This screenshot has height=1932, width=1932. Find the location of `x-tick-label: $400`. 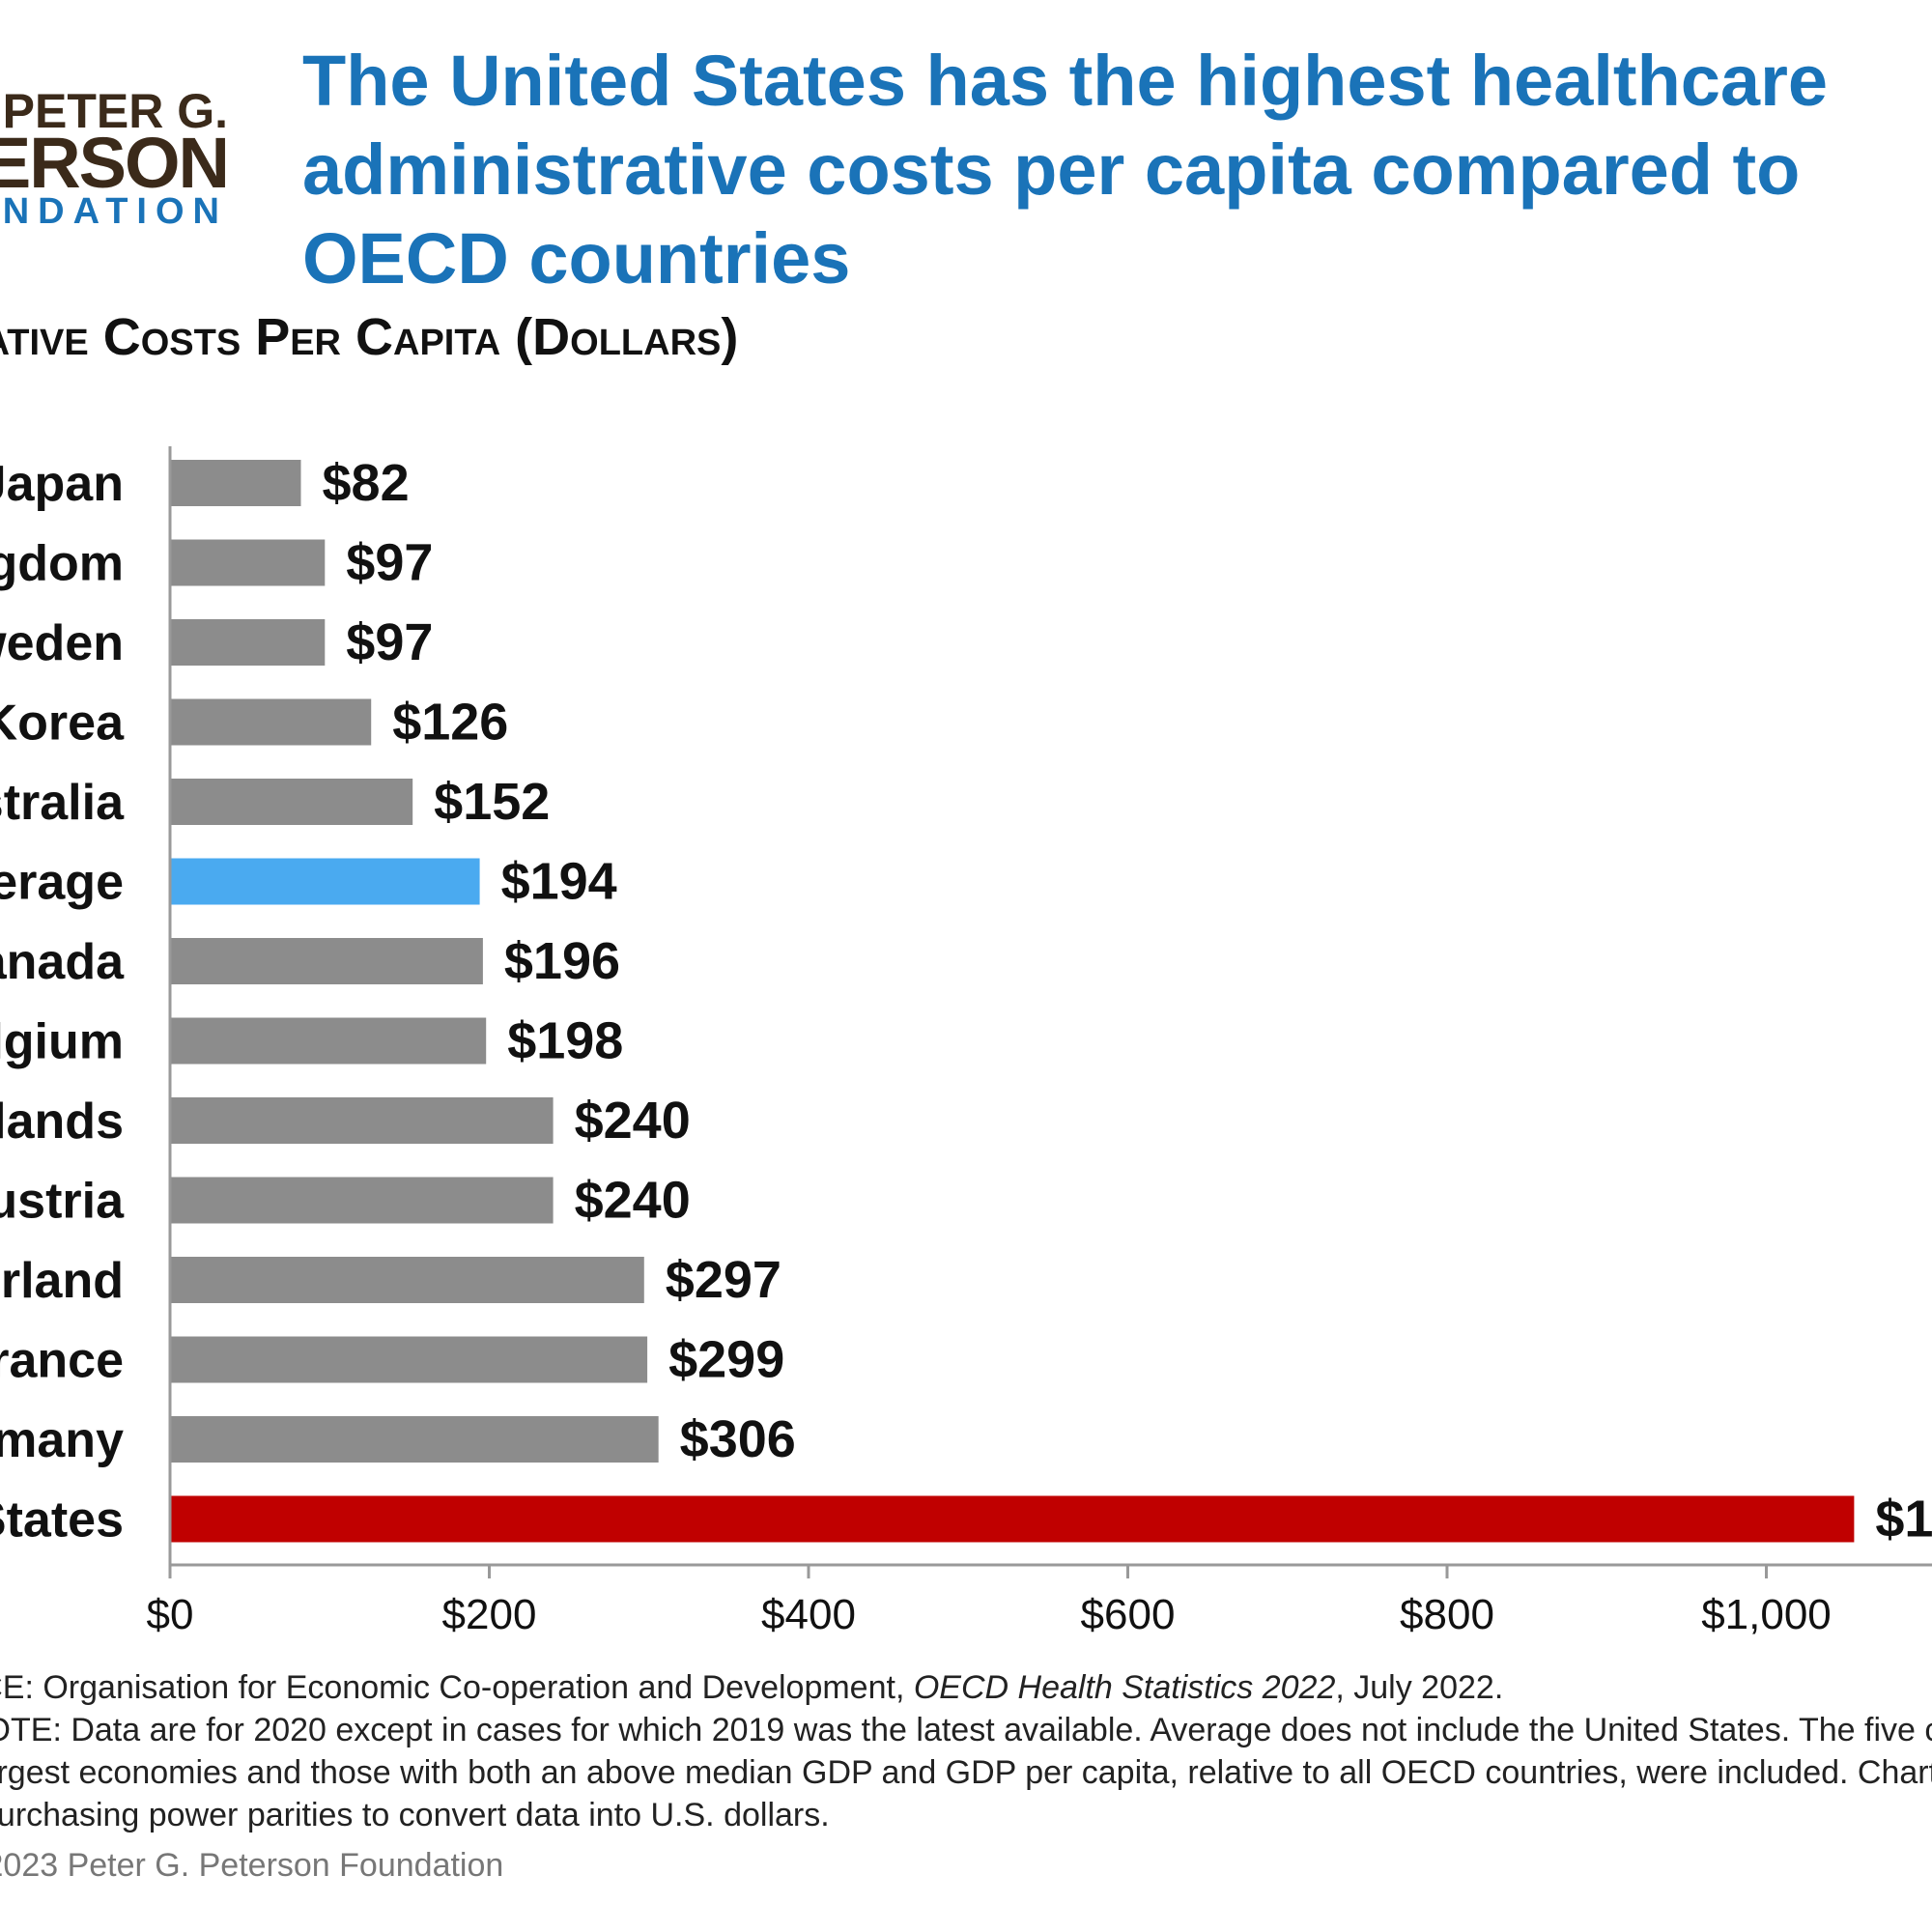

x-tick-label: $400 is located at coordinates (808, 1614).